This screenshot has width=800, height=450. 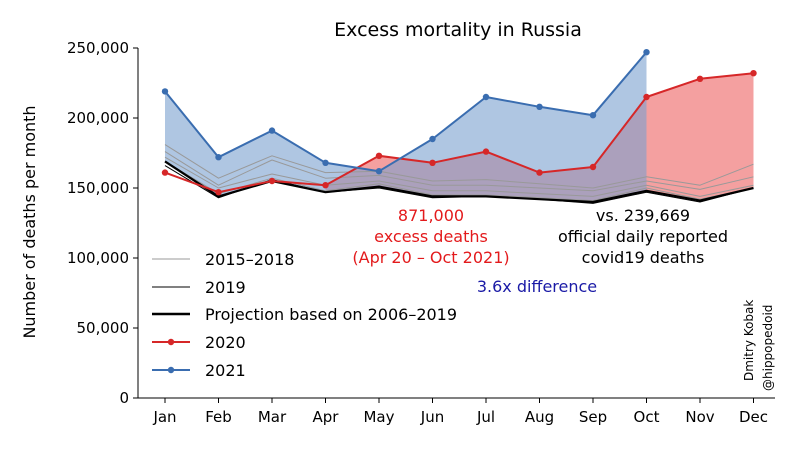 I want to click on point-blue-apr, so click(x=325, y=162).